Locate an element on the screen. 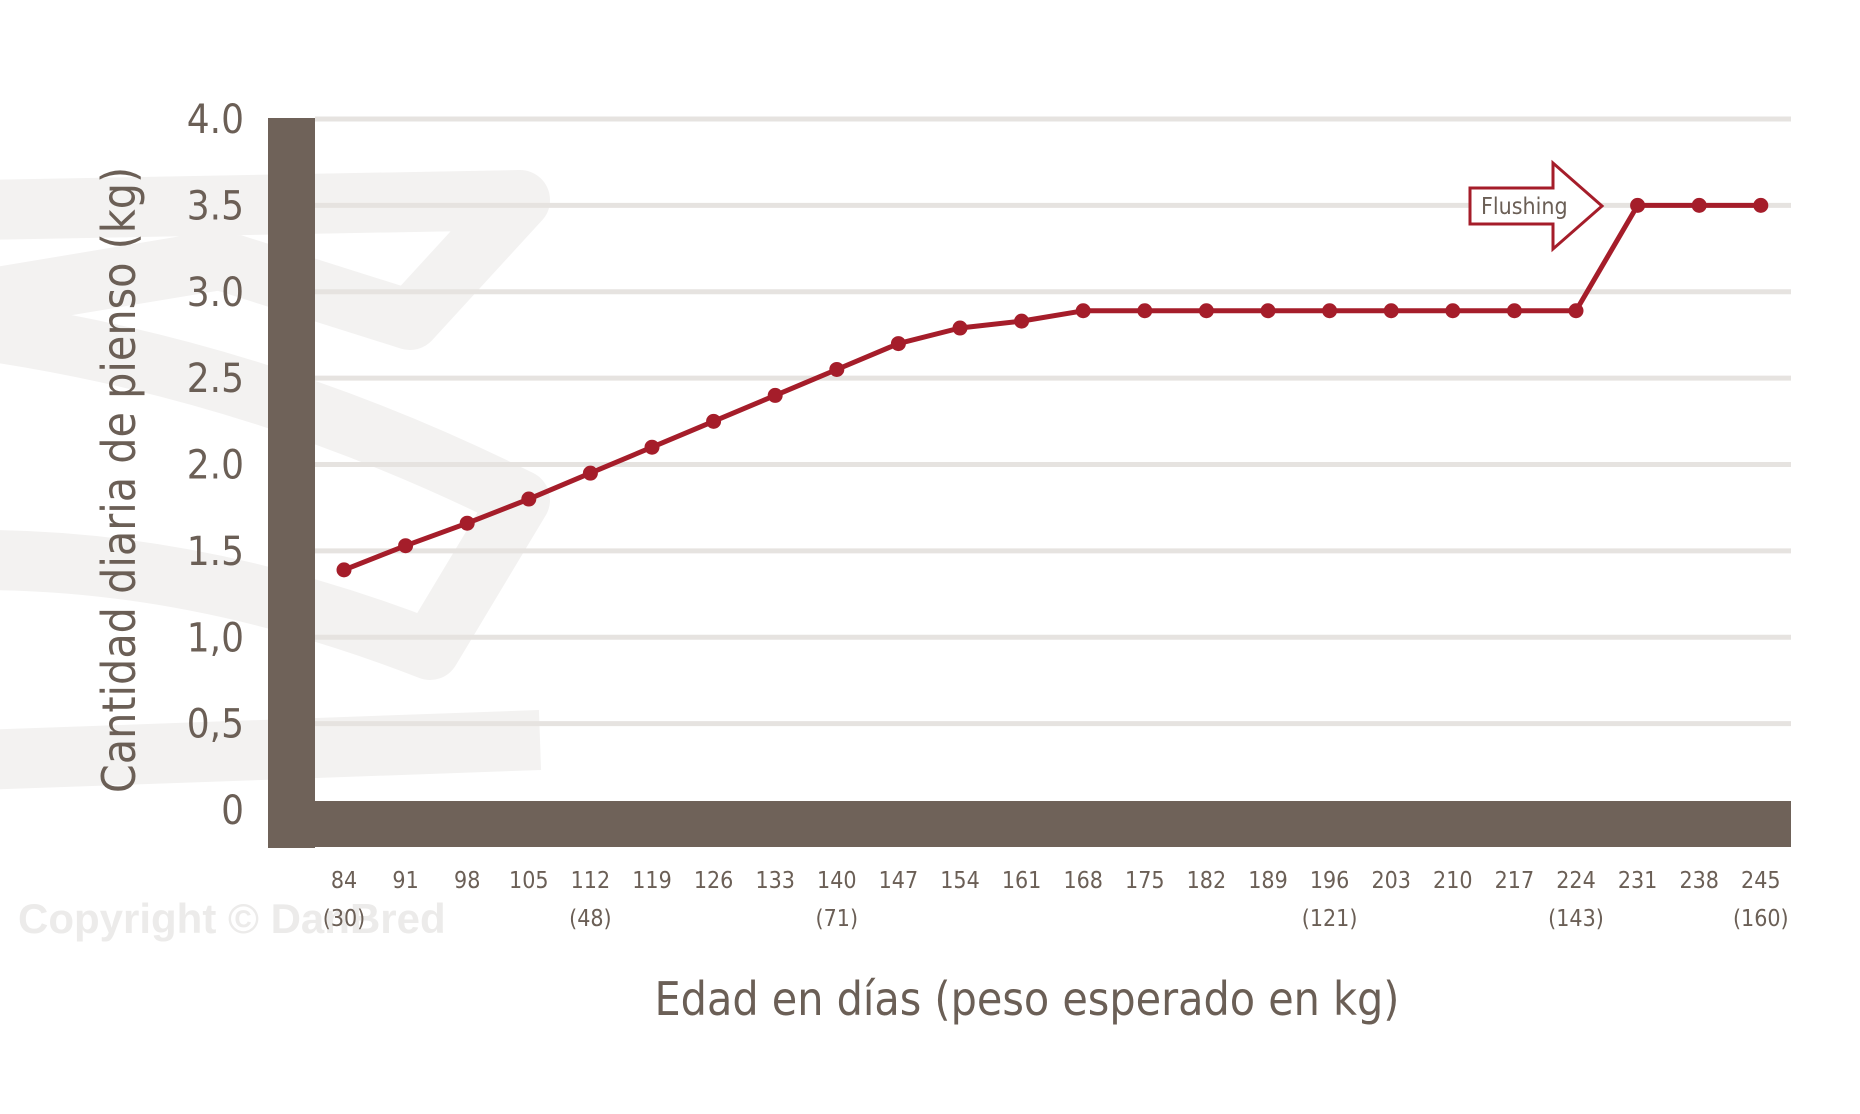  y-tick-label: 3.5 is located at coordinates (215, 206).